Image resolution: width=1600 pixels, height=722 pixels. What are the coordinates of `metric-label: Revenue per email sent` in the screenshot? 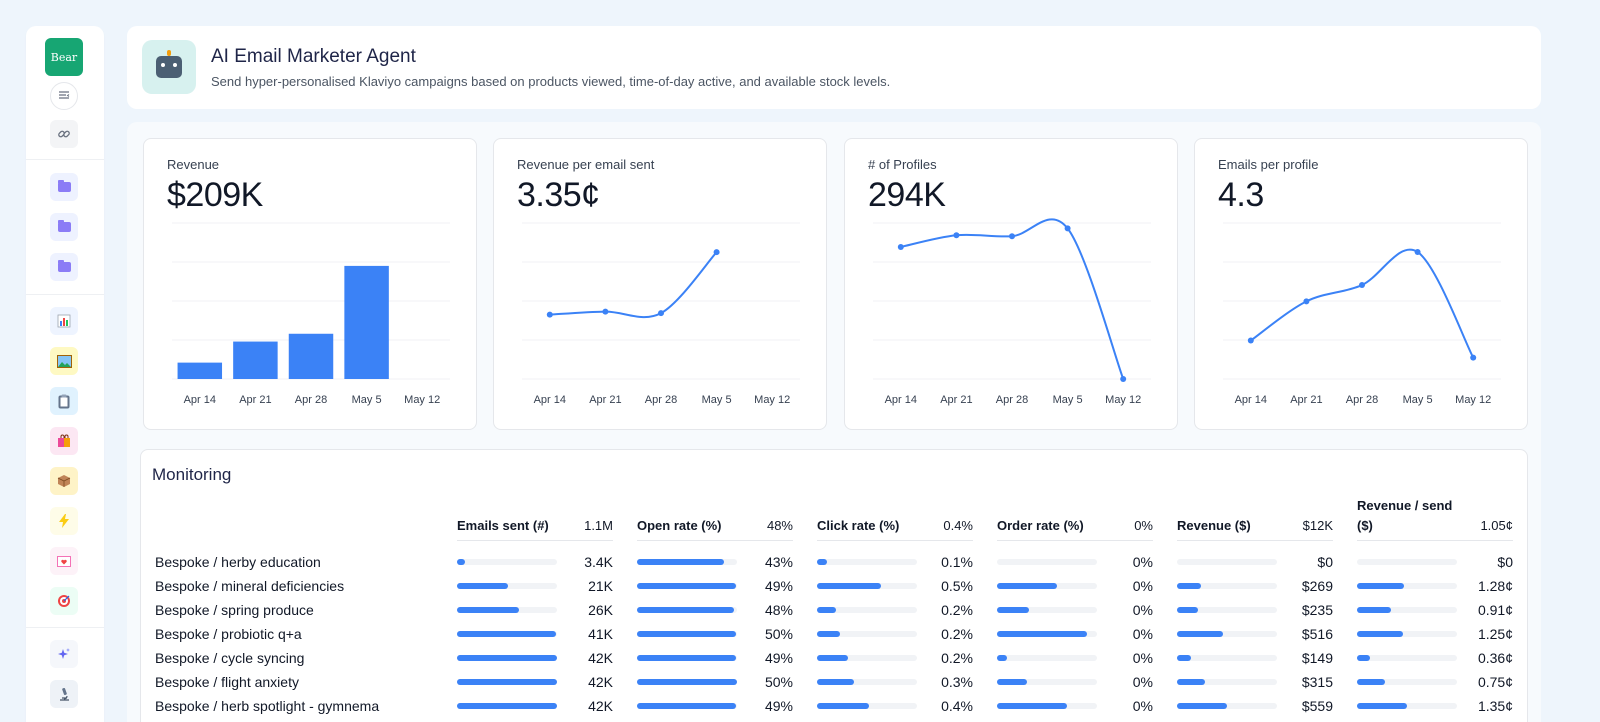 It's located at (586, 164).